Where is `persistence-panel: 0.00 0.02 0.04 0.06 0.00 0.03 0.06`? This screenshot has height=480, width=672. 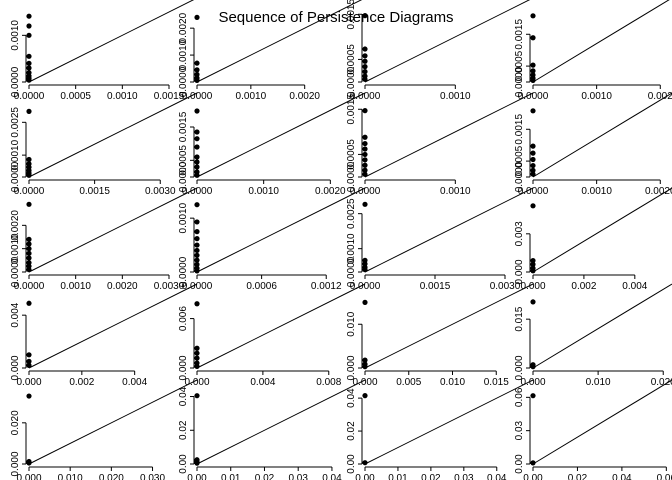 persistence-panel: 0.00 0.02 0.04 0.06 0.00 0.03 0.06 is located at coordinates (593, 429).